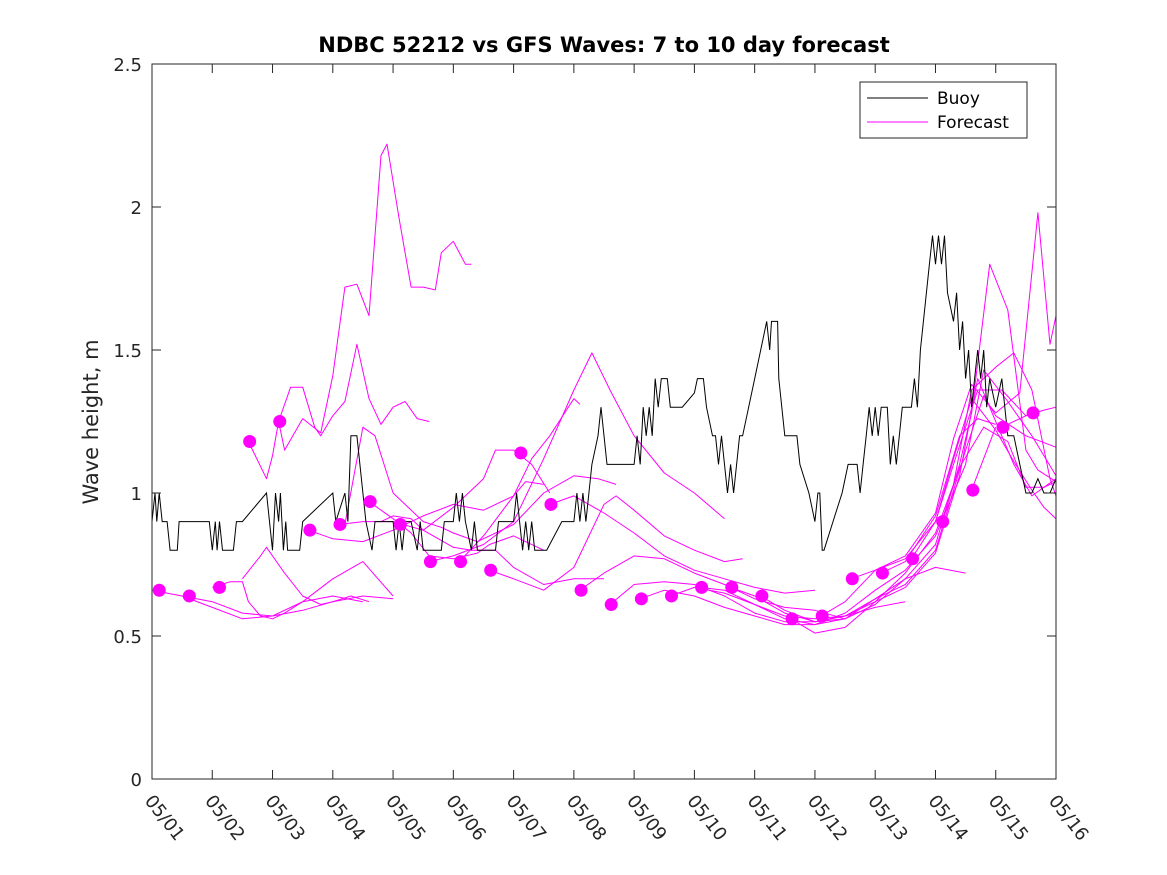  I want to click on y-tick-label: 1, so click(136, 494).